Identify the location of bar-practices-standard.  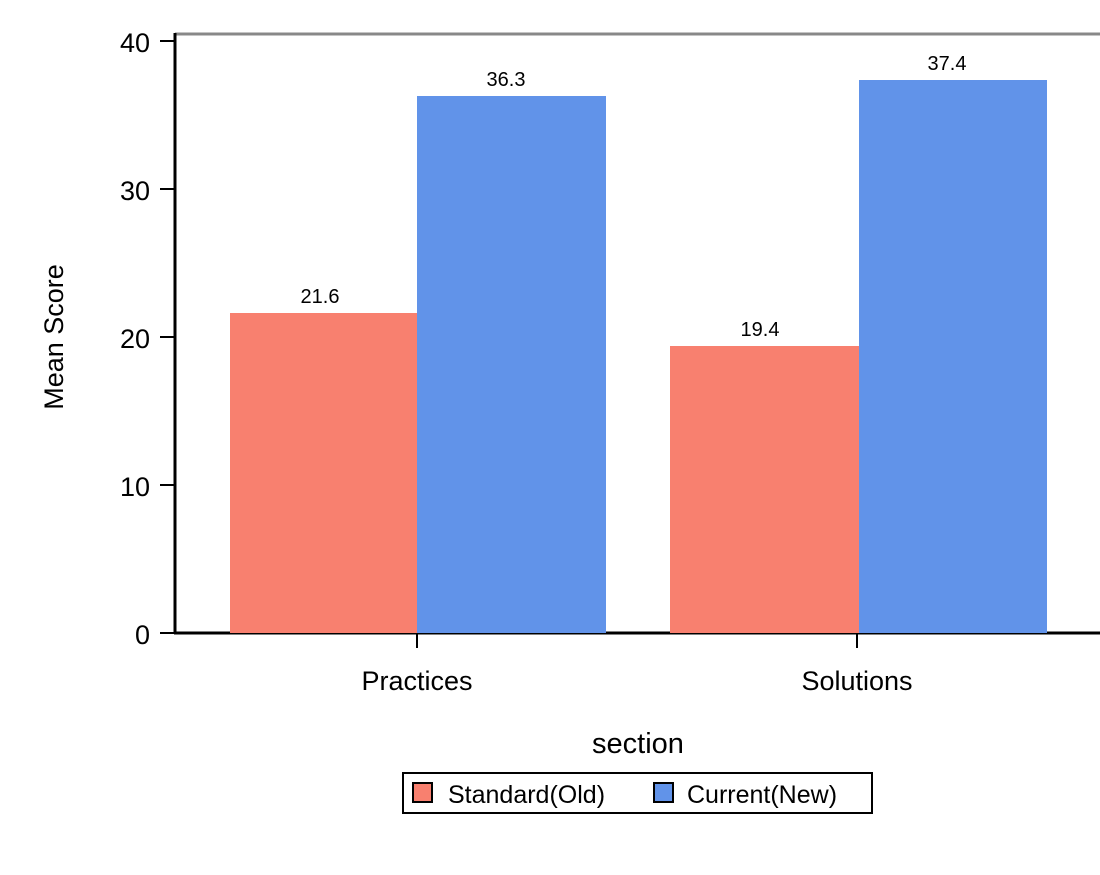
(323, 473).